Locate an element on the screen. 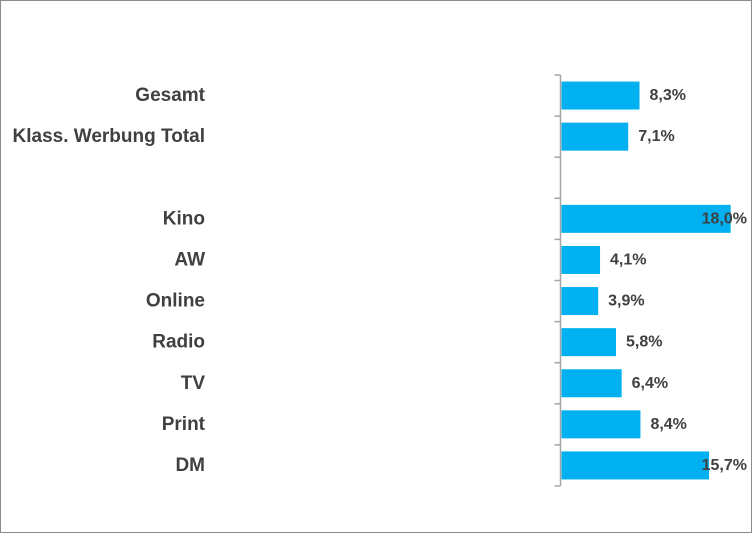  data-label: 15,7% is located at coordinates (724, 465).